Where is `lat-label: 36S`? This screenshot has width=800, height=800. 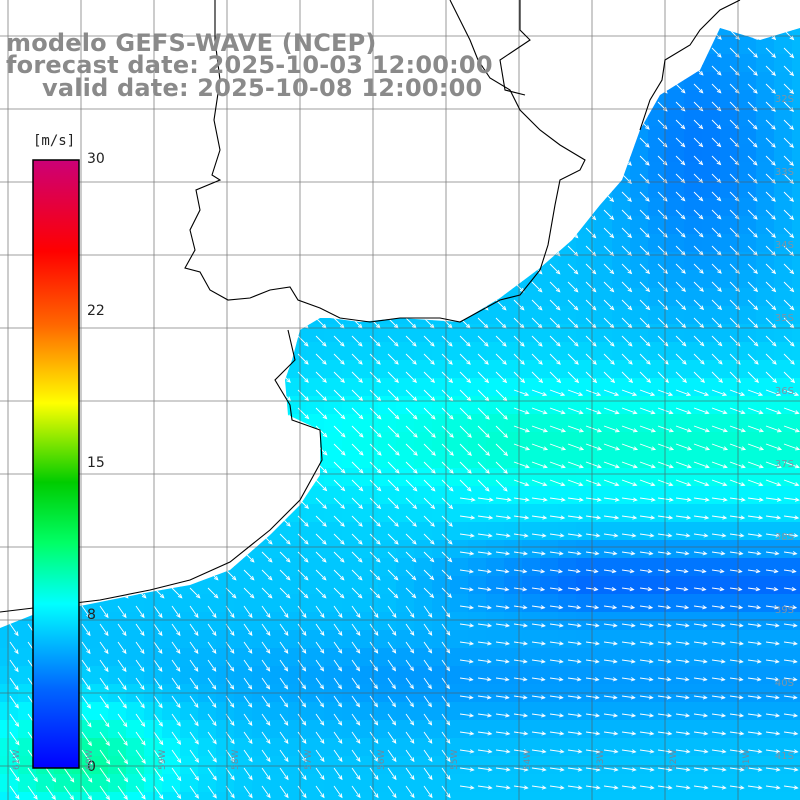
lat-label: 36S is located at coordinates (784, 391).